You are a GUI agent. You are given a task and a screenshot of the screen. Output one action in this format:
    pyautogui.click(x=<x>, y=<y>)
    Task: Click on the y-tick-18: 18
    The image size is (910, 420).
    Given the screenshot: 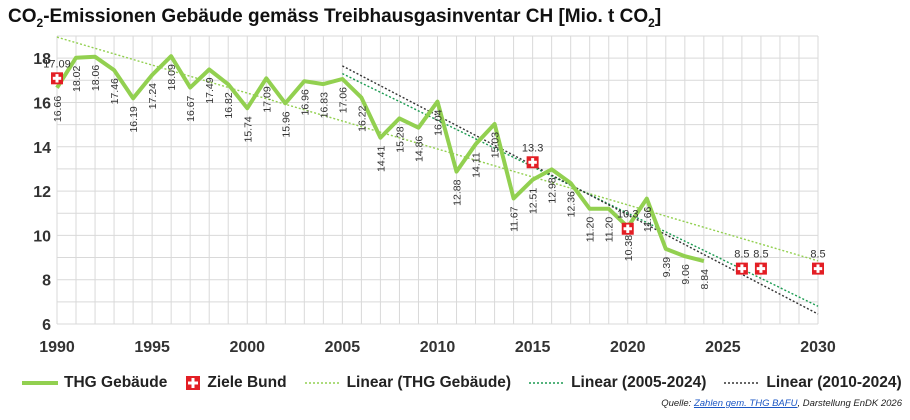 What is the action you would take?
    pyautogui.click(x=42, y=59)
    